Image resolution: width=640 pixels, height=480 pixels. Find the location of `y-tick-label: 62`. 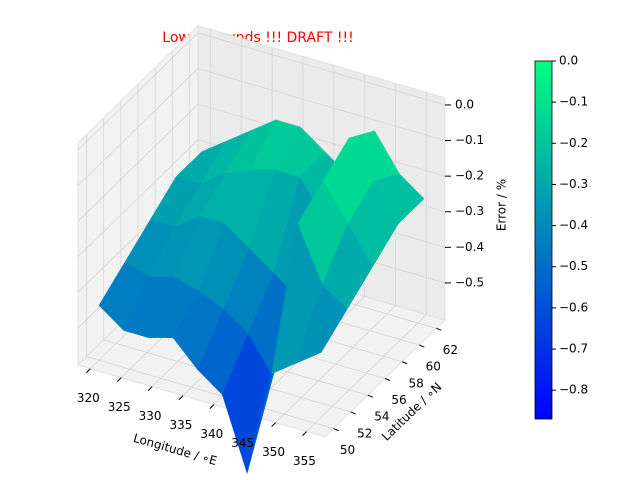

y-tick-label: 62 is located at coordinates (450, 350).